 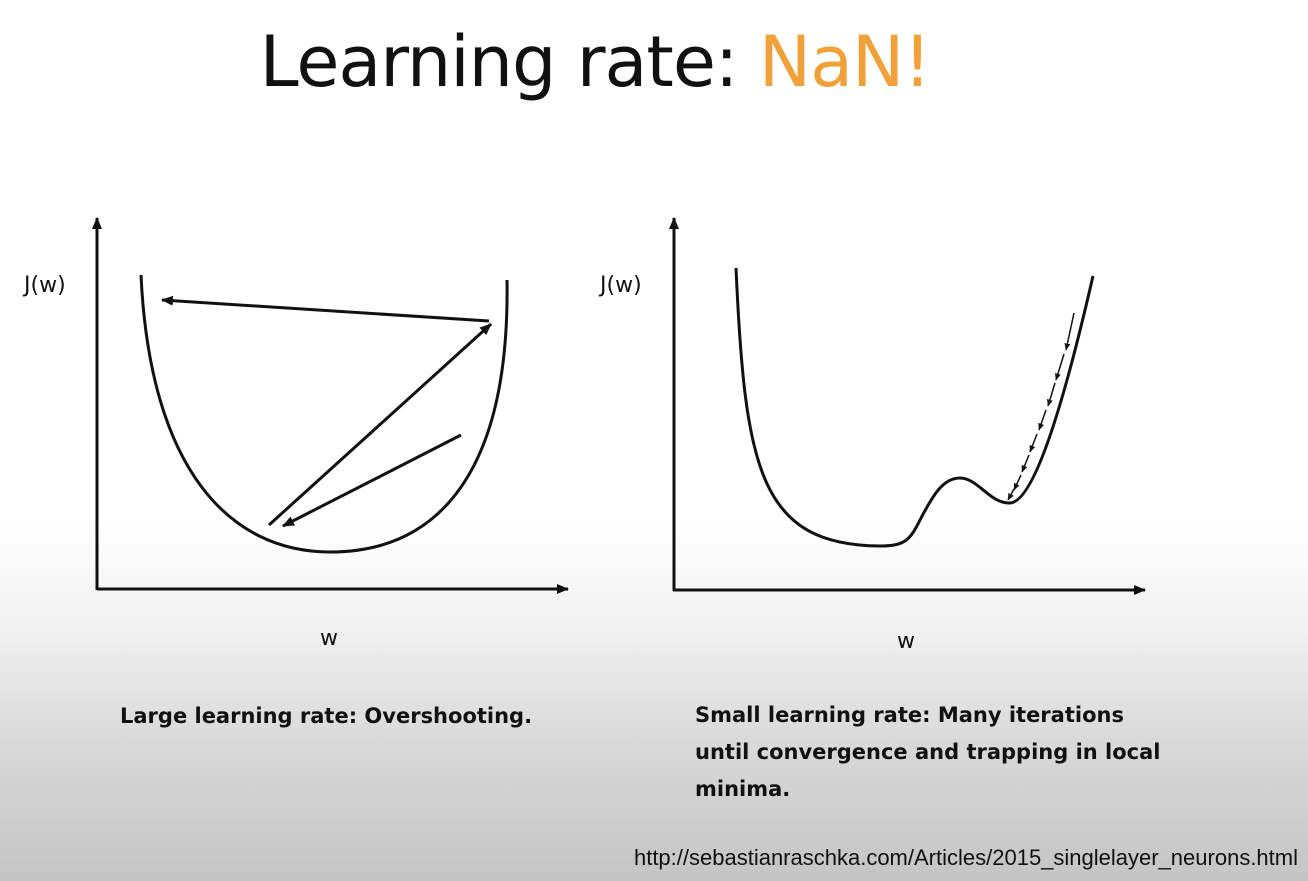 I want to click on title-prefix: Learning rate:, so click(x=509, y=62).